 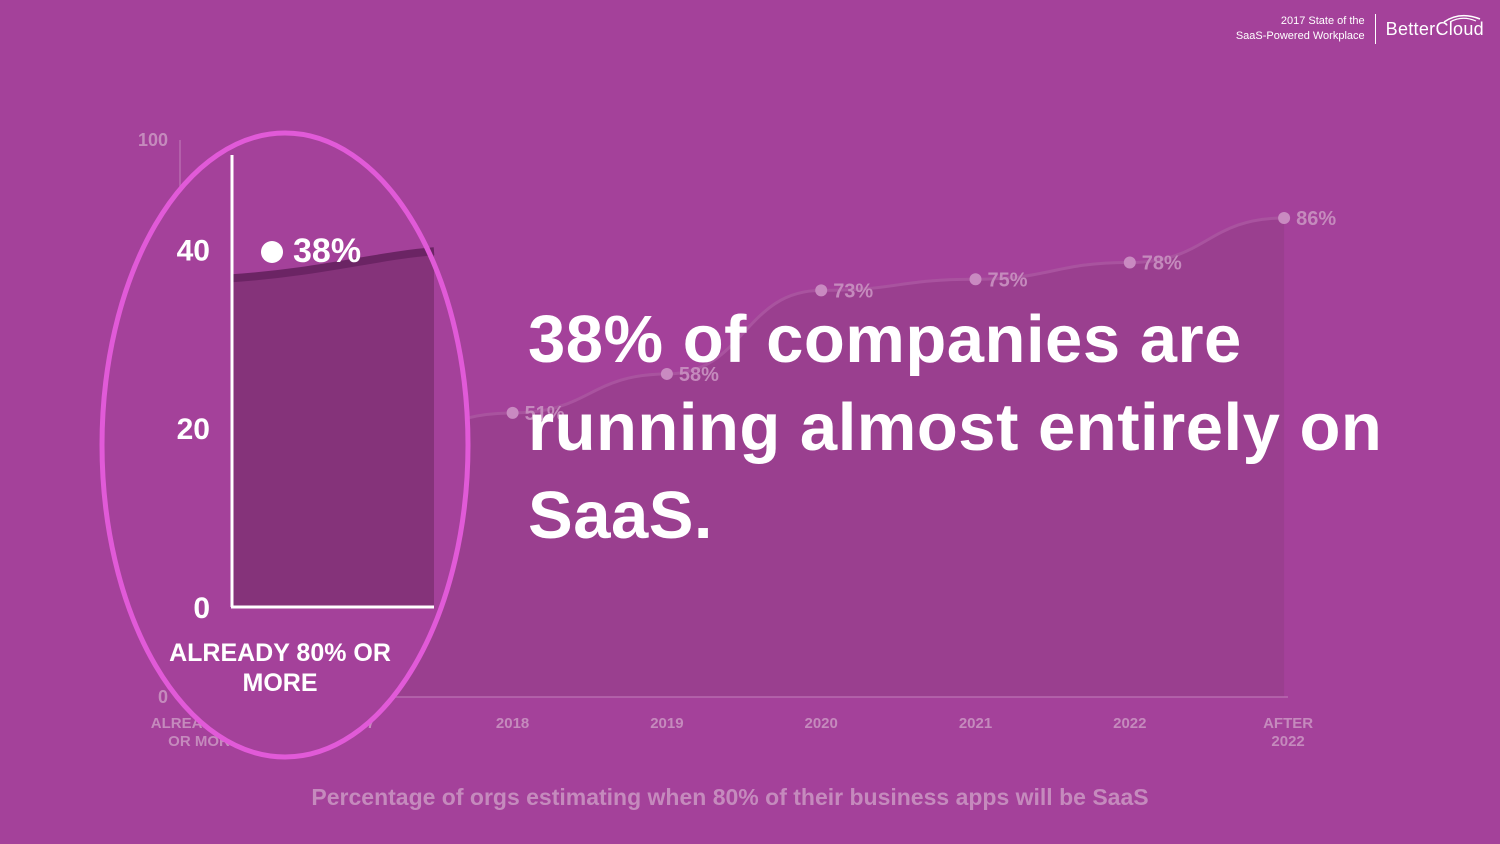 What do you see at coordinates (666, 723) in the screenshot?
I see `x-tick-label: 2019` at bounding box center [666, 723].